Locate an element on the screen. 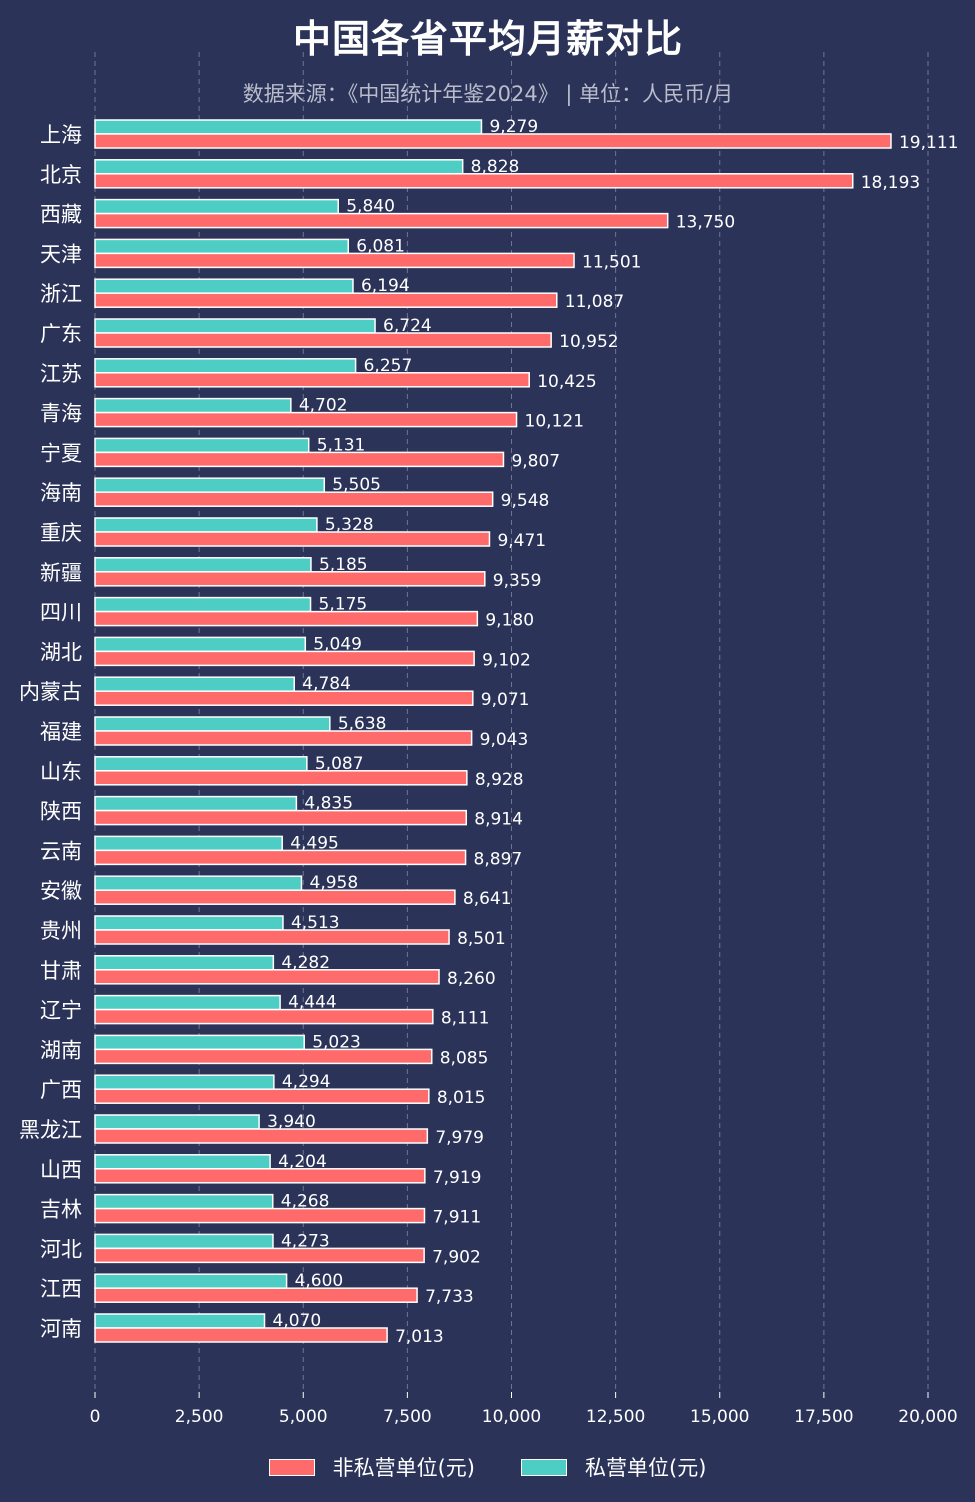 This screenshot has height=1502, width=975. category-label: 甘肃 is located at coordinates (61, 971).